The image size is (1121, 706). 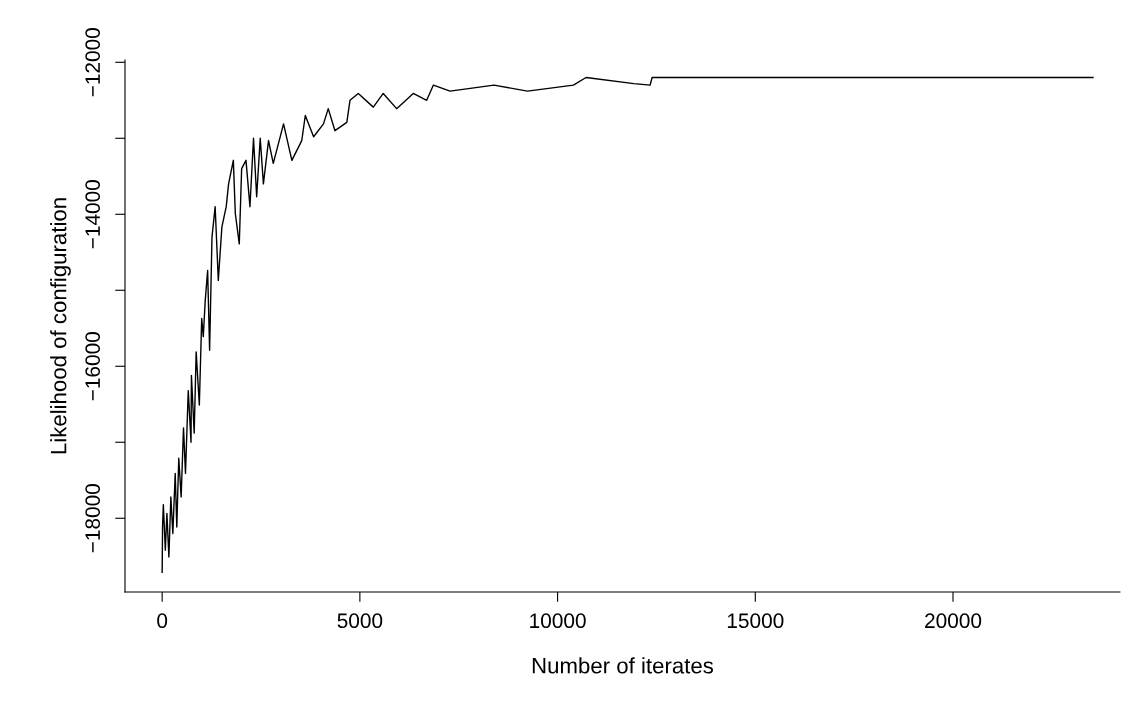 I want to click on x-axis-title: Number of iterates, so click(x=623, y=665).